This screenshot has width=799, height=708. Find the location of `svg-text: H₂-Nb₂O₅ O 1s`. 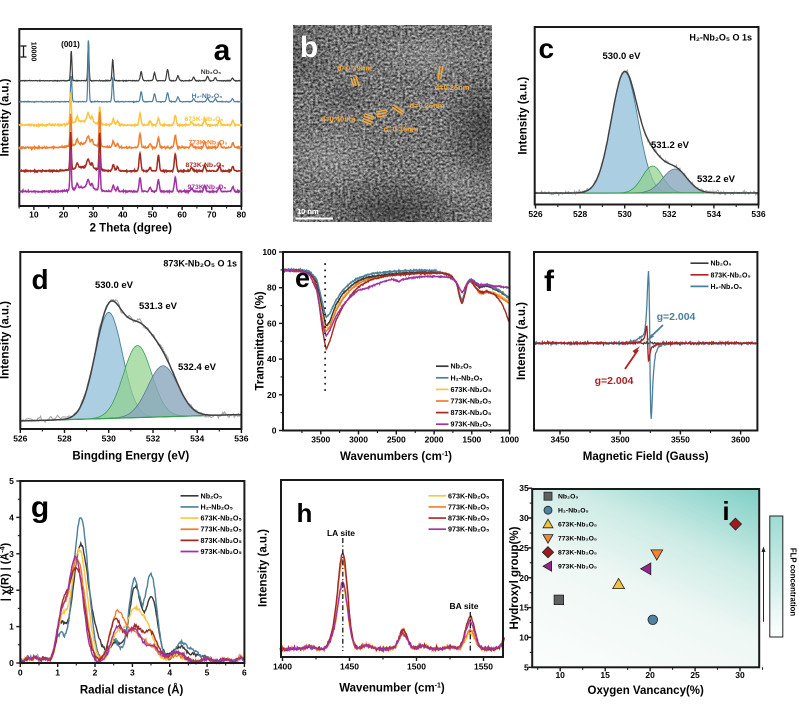

svg-text: H₂-Nb₂O₅ O 1s is located at coordinates (720, 38).